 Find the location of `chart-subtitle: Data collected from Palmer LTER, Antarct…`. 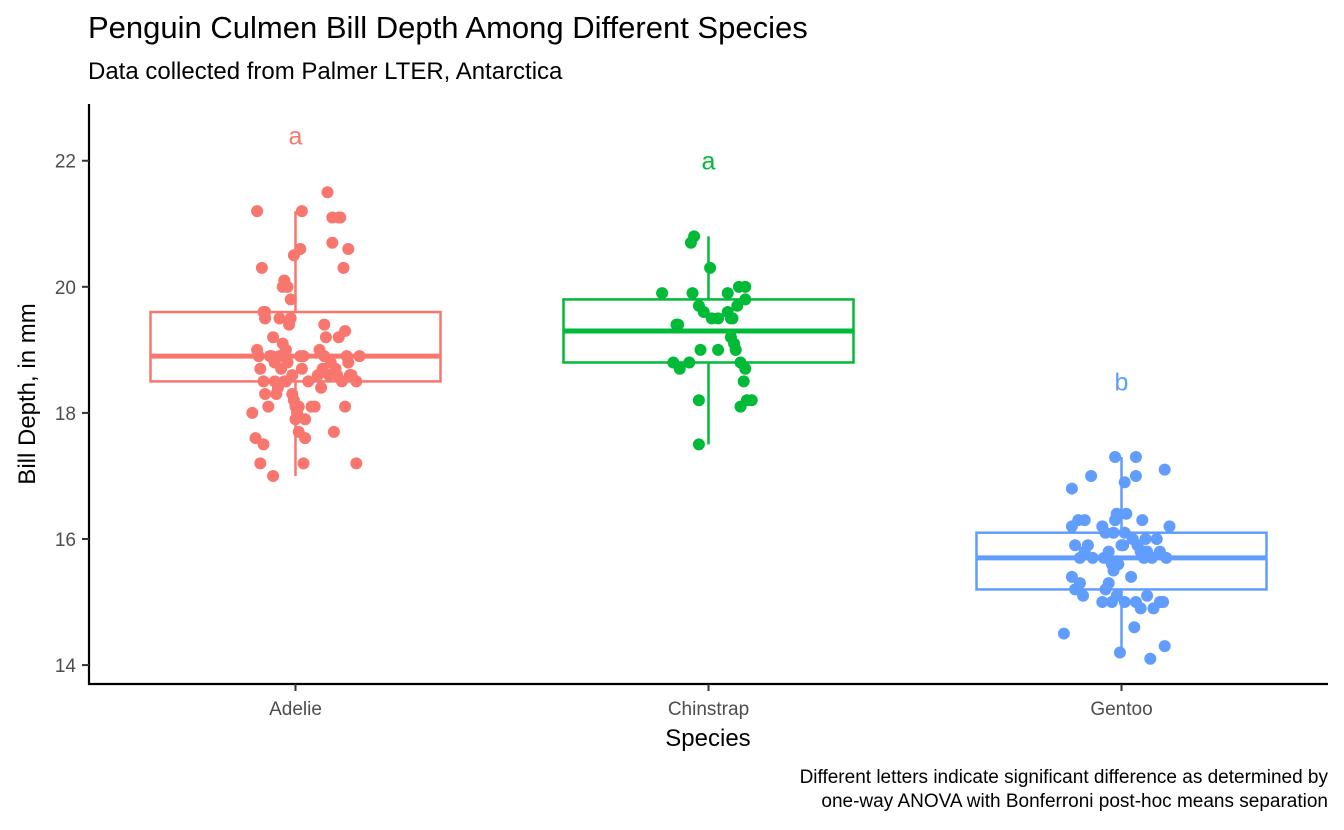

chart-subtitle: Data collected from Palmer LTER, Antarct… is located at coordinates (325, 71).